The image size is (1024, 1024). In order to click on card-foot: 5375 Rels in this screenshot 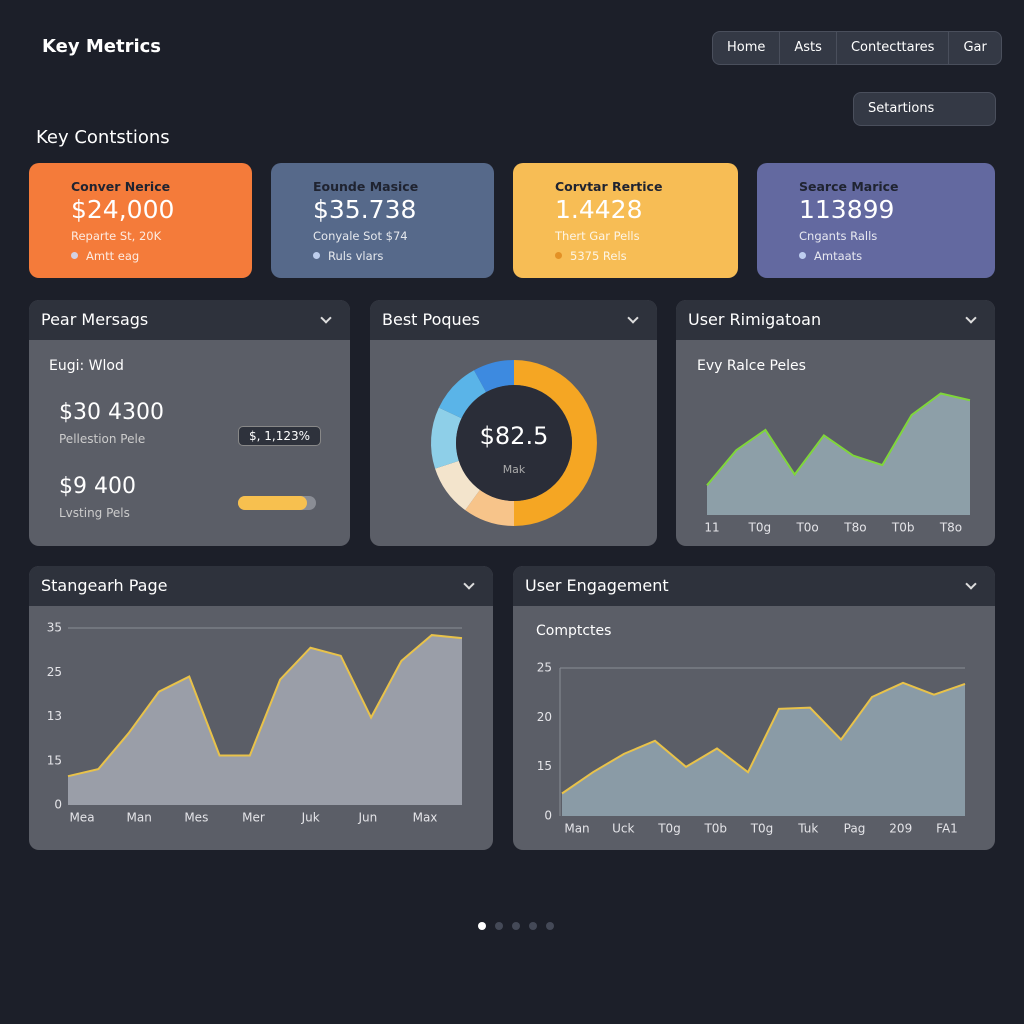, I will do `click(591, 256)`.